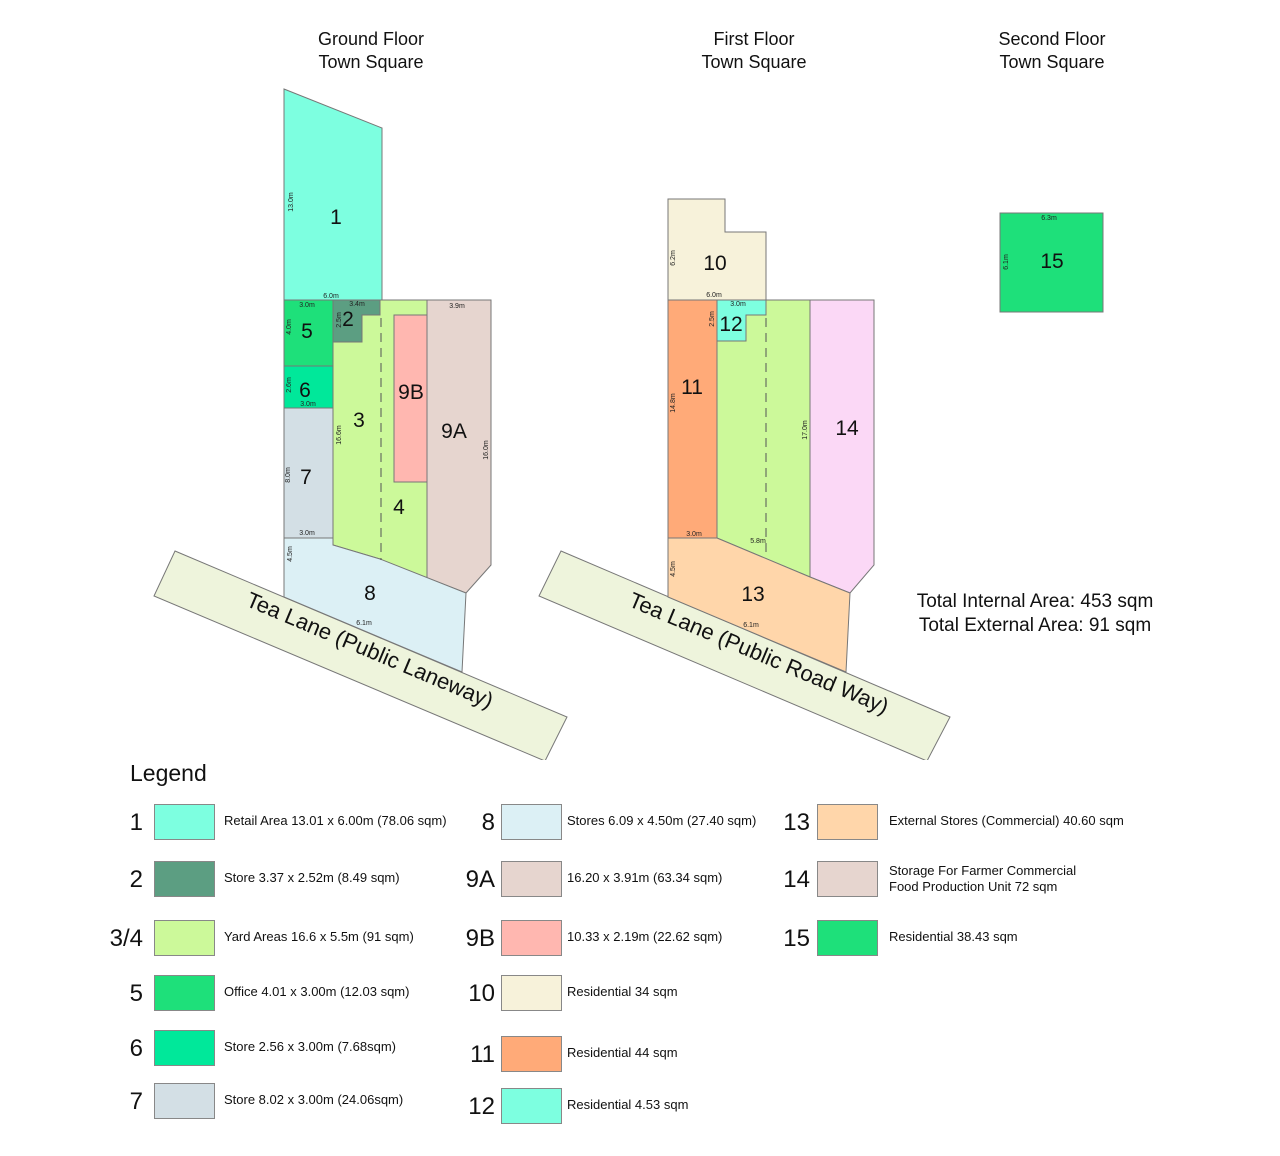  I want to click on dim-label: 4.5m, so click(290, 554).